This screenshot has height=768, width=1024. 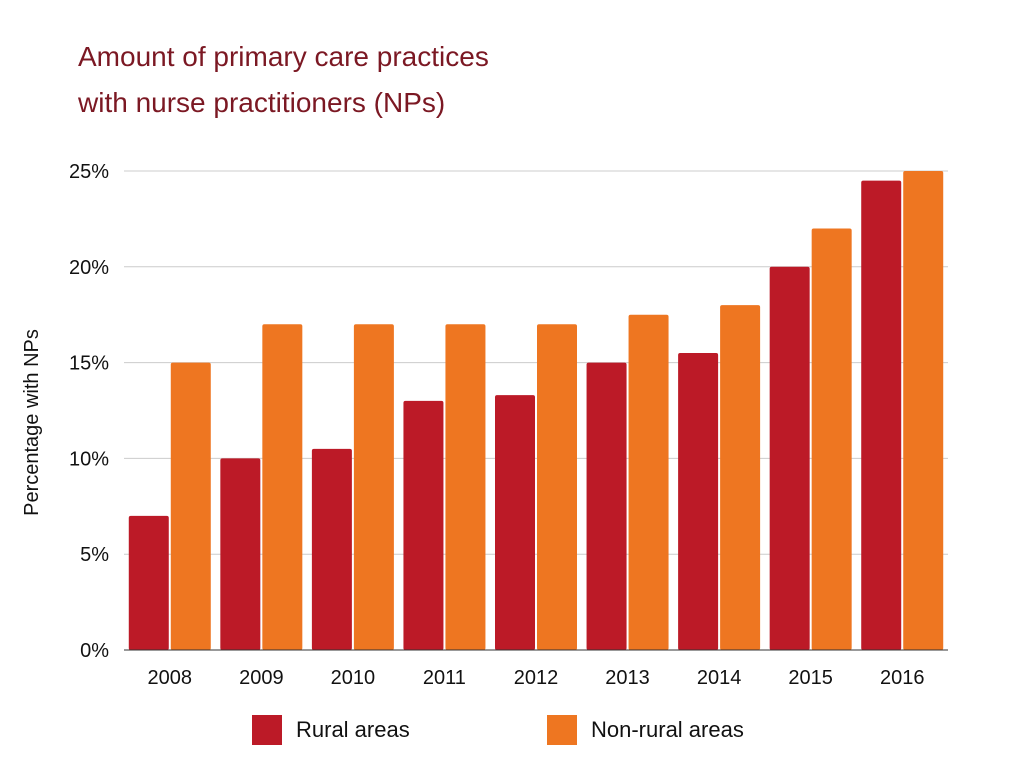 What do you see at coordinates (94, 651) in the screenshot?
I see `y-tick-label: 0%` at bounding box center [94, 651].